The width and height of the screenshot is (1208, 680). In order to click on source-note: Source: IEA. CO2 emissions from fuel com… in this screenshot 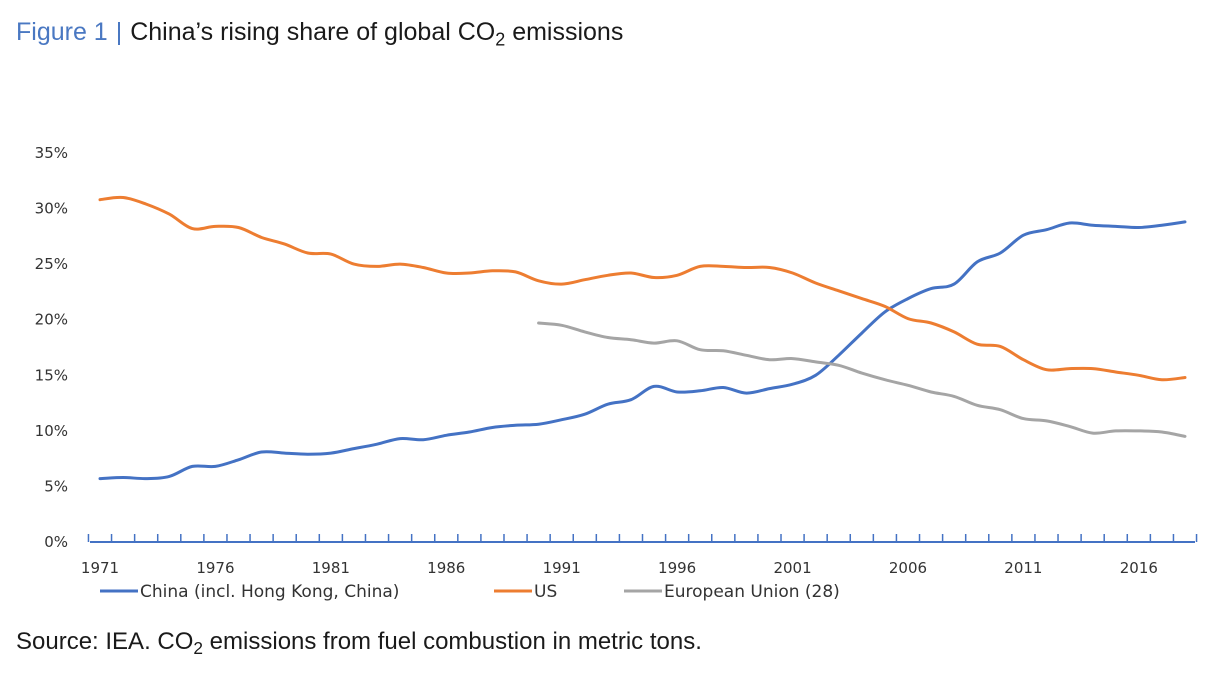, I will do `click(359, 643)`.